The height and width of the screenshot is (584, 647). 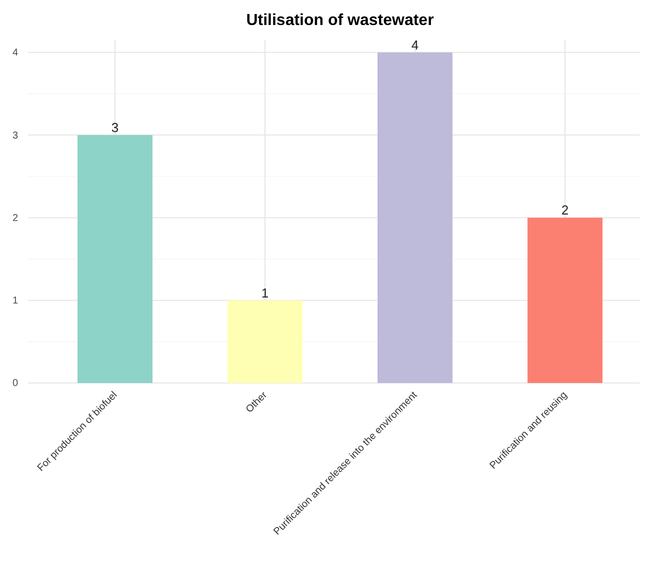 I want to click on data-label: 4, so click(x=415, y=44).